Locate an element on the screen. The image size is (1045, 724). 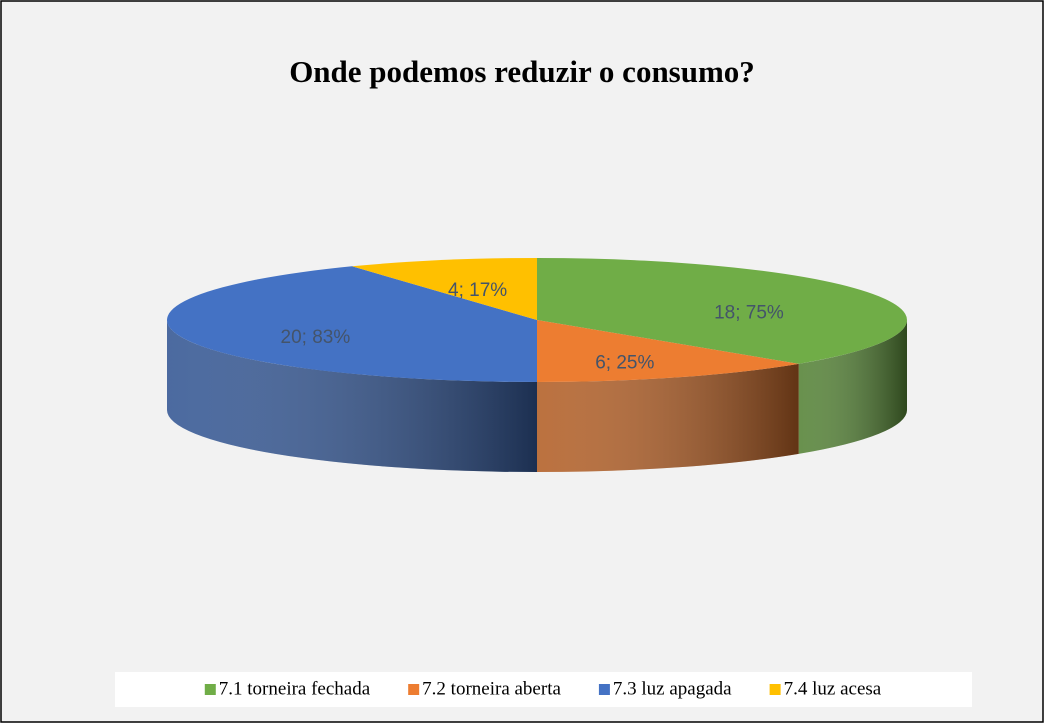
data-label: 18; 75% is located at coordinates (749, 312).